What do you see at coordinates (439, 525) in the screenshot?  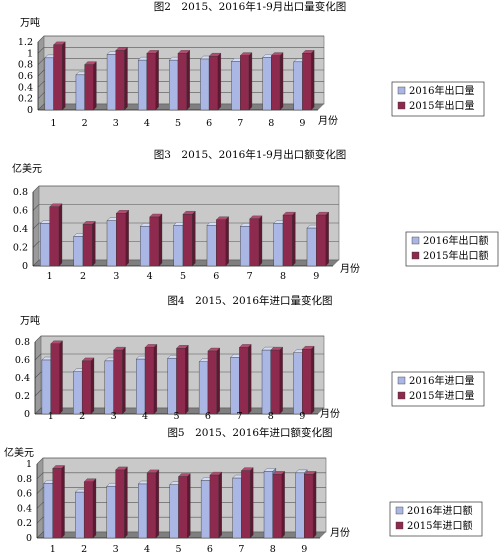 I see `legend-label: 2015年进口额` at bounding box center [439, 525].